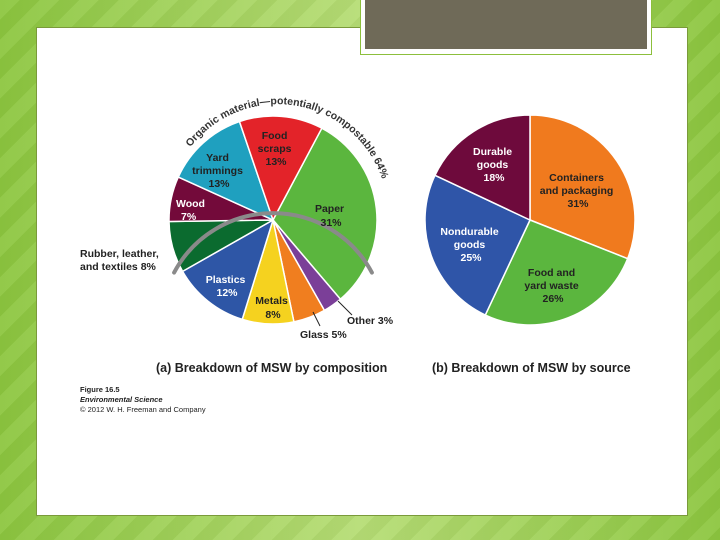 The width and height of the screenshot is (720, 540). Describe the element at coordinates (228, 269) in the screenshot. I see `composition-slice-plastics` at that location.